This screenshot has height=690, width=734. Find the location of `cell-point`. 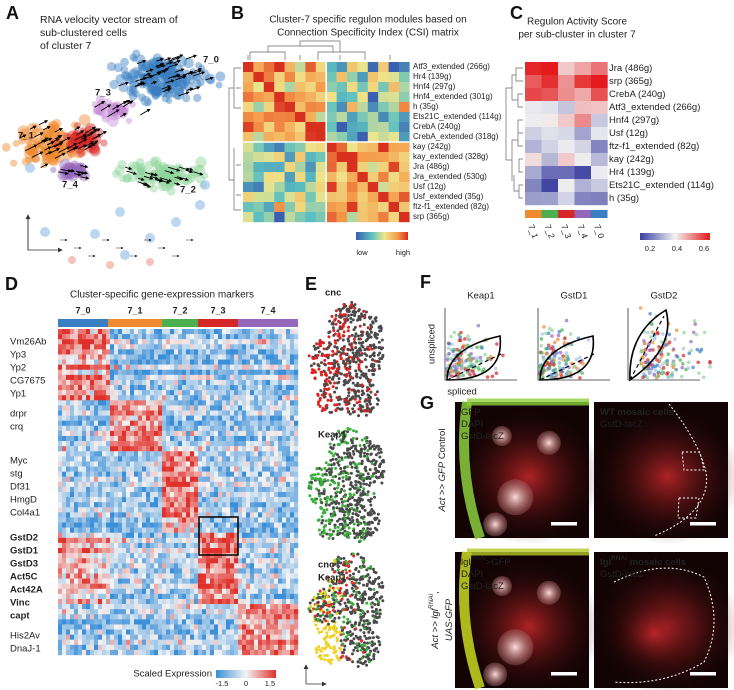

cell-point is located at coordinates (150, 262).